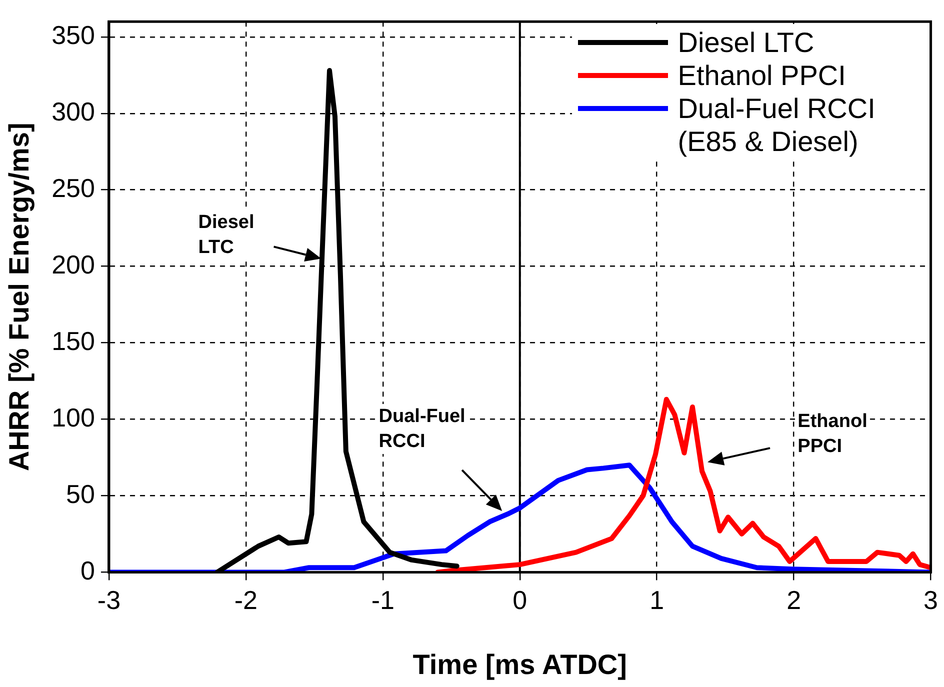  What do you see at coordinates (19, 297) in the screenshot?
I see `y-axis-title: AHRR [% Fuel Energy/ms]` at bounding box center [19, 297].